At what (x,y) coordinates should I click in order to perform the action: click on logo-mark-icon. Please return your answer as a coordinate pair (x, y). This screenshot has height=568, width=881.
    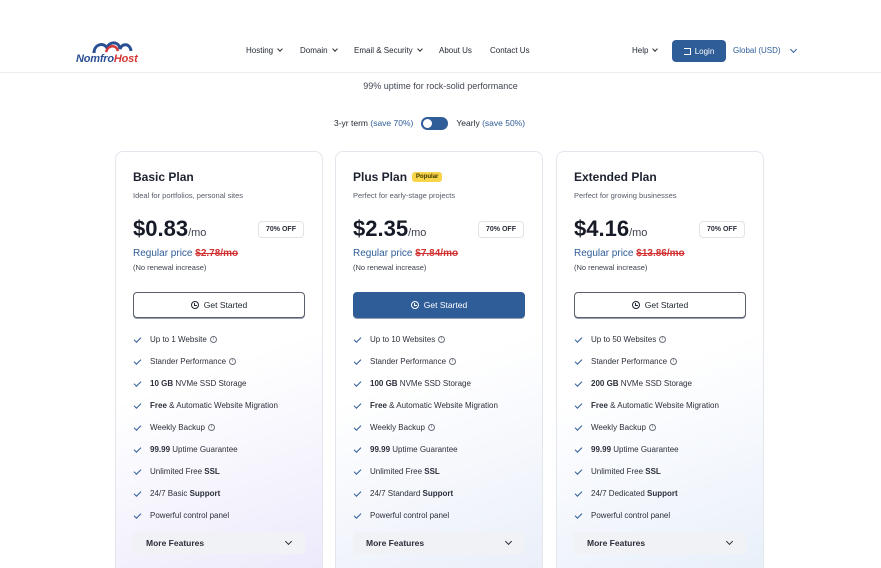
    Looking at the image, I should click on (112, 47).